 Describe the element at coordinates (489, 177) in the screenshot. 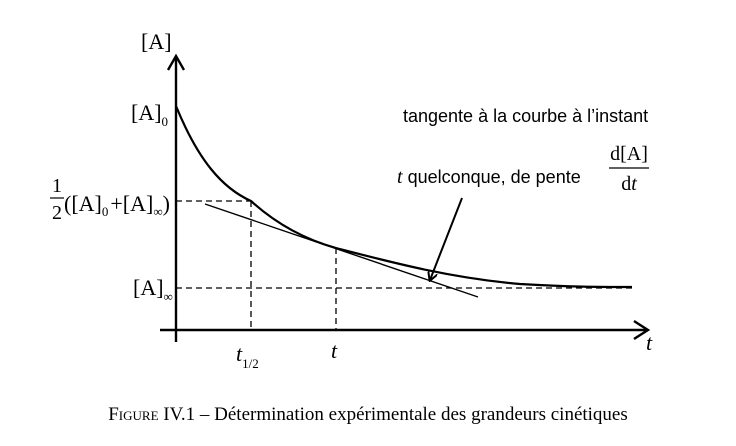

I see `annotation-line-2: t quelconque, de pente` at that location.